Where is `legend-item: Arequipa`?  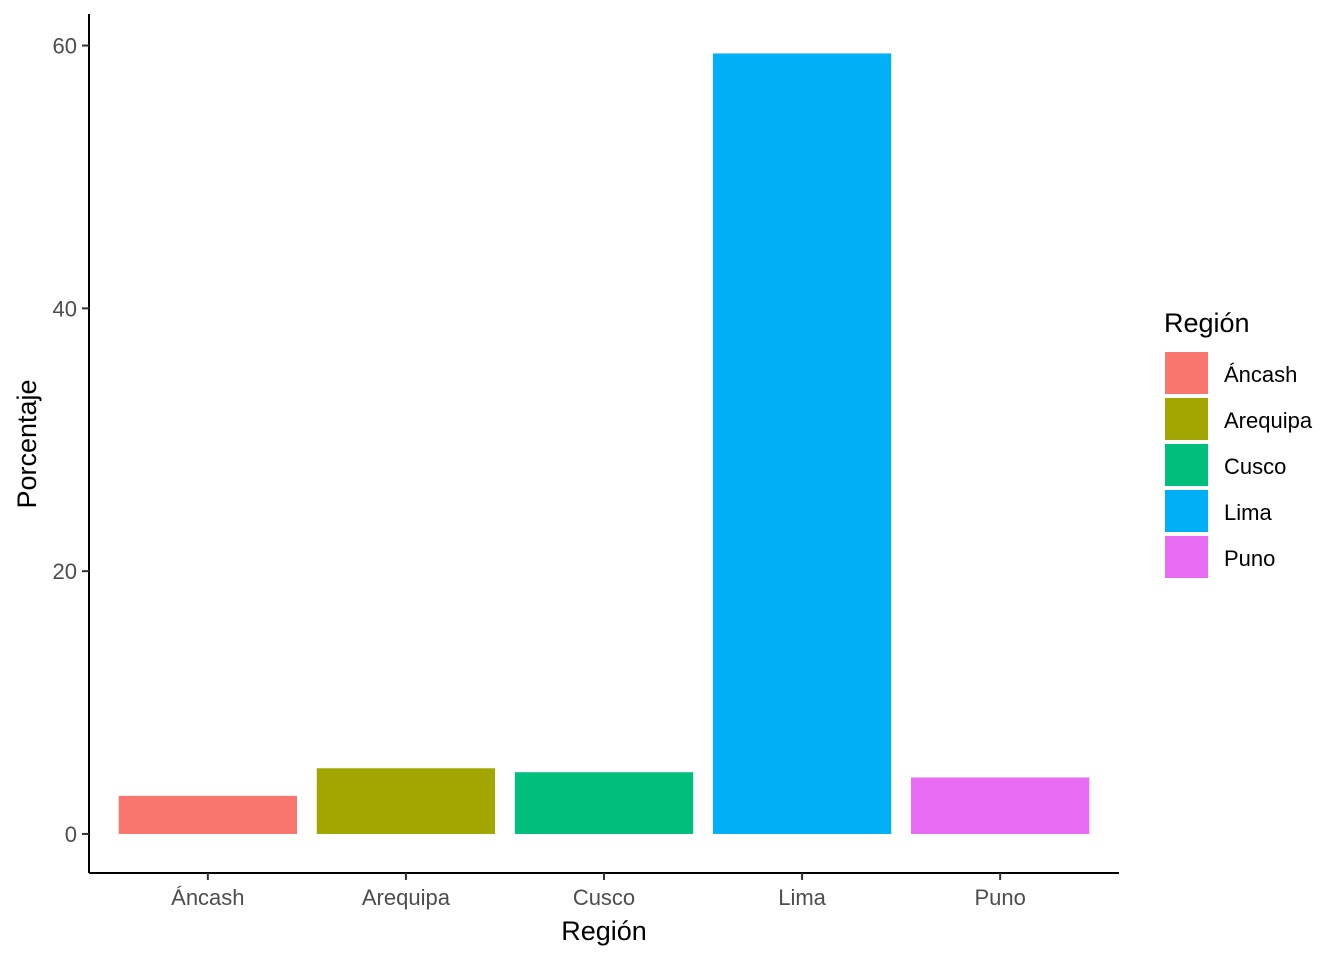 legend-item: Arequipa is located at coordinates (1239, 419).